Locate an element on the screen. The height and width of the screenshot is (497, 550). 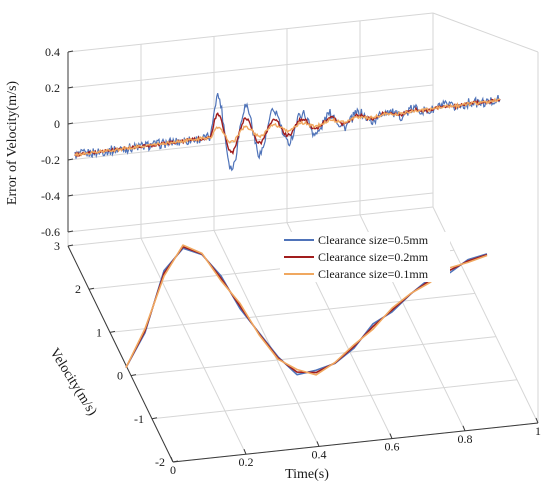
time-tick-label: 0.2 is located at coordinates (246, 462).